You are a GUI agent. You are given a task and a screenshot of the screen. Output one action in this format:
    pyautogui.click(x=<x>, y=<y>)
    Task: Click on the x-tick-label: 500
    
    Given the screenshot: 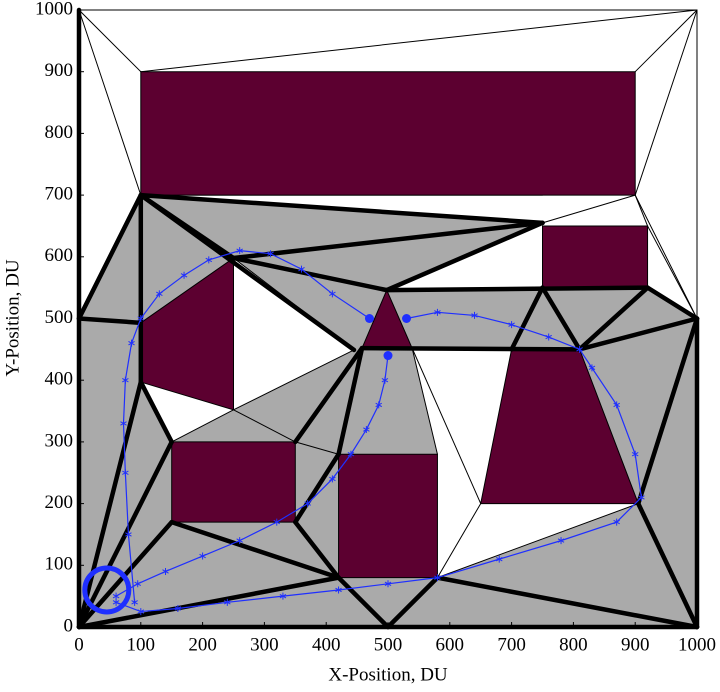 What is the action you would take?
    pyautogui.click(x=388, y=644)
    